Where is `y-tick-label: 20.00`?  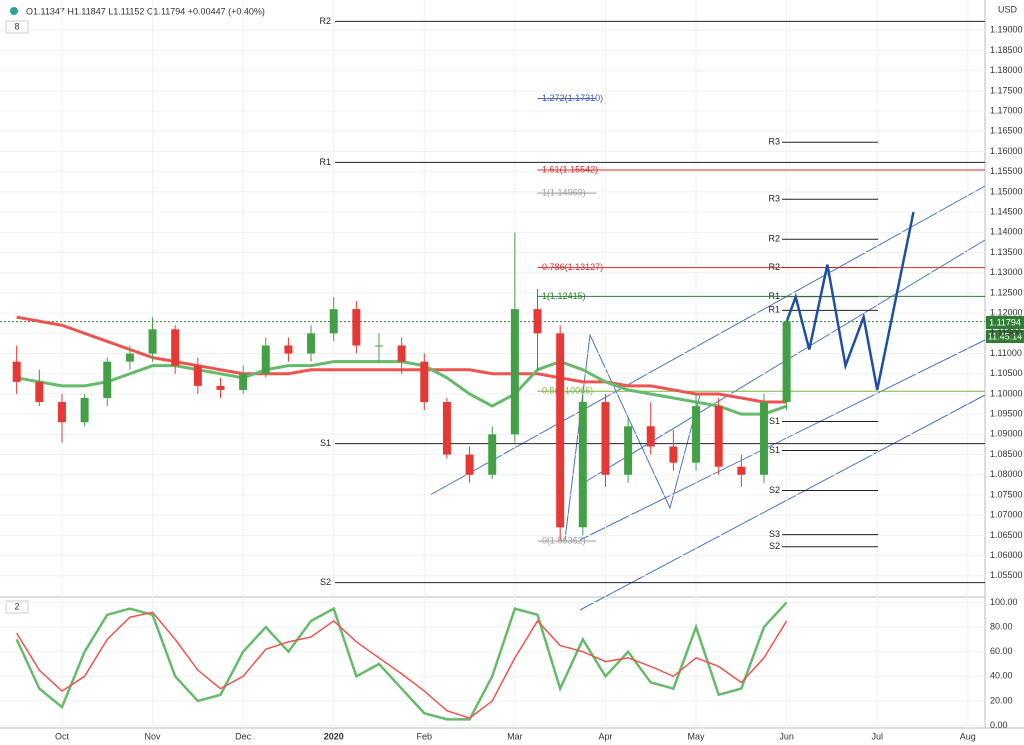 y-tick-label: 20.00 is located at coordinates (1001, 700).